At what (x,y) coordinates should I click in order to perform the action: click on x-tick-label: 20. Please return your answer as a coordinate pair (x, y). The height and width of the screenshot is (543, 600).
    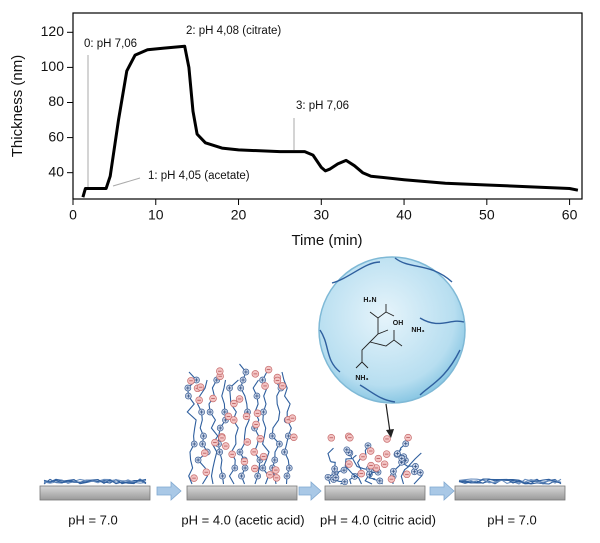
    Looking at the image, I should click on (239, 215).